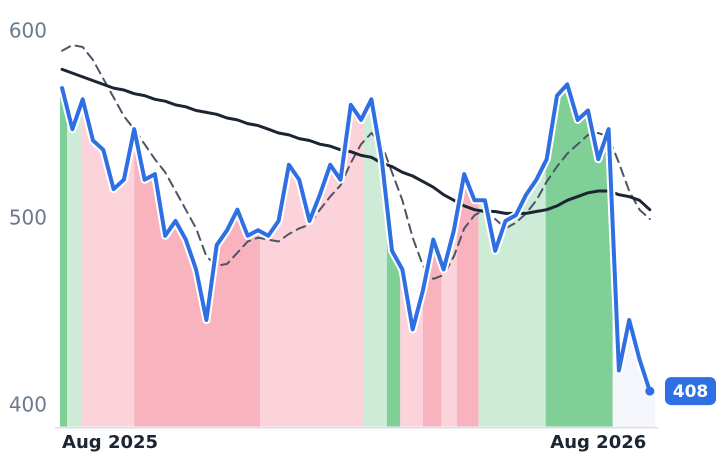  I want to click on y-tick-label: 400, so click(28, 405).